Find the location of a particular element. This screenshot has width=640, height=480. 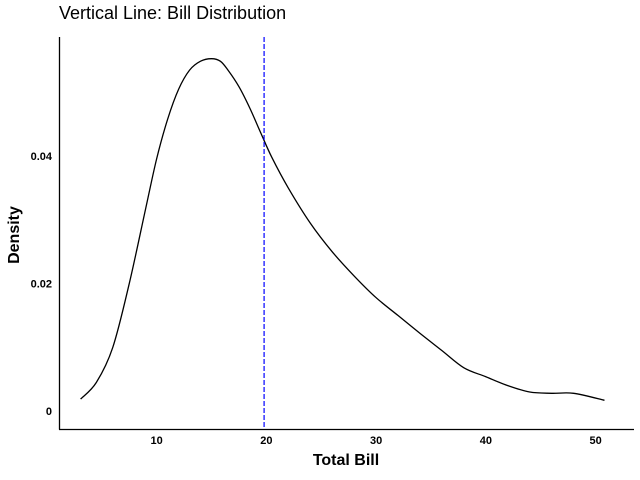

y-tick-label: 0 is located at coordinates (49, 412).